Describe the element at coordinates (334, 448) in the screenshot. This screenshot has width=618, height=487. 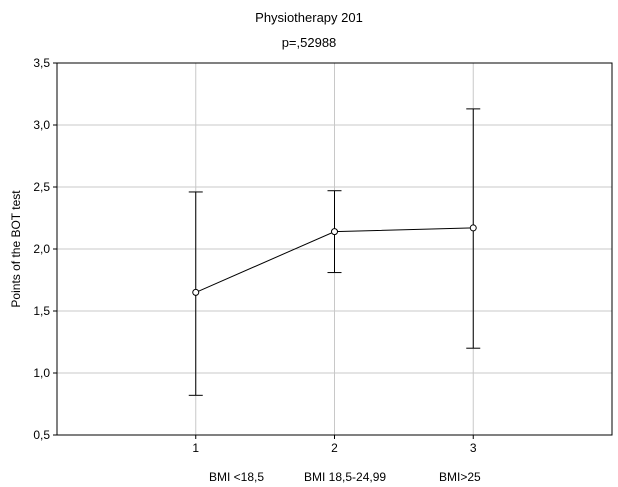
I see `x-tick-label: 2` at that location.